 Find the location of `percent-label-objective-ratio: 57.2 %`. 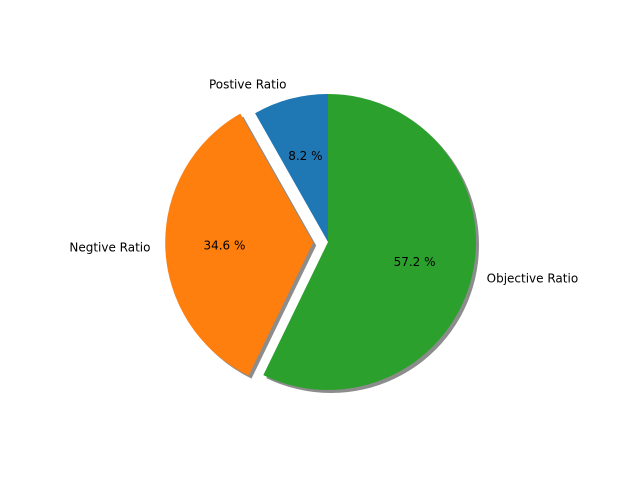

percent-label-objective-ratio: 57.2 % is located at coordinates (415, 262).